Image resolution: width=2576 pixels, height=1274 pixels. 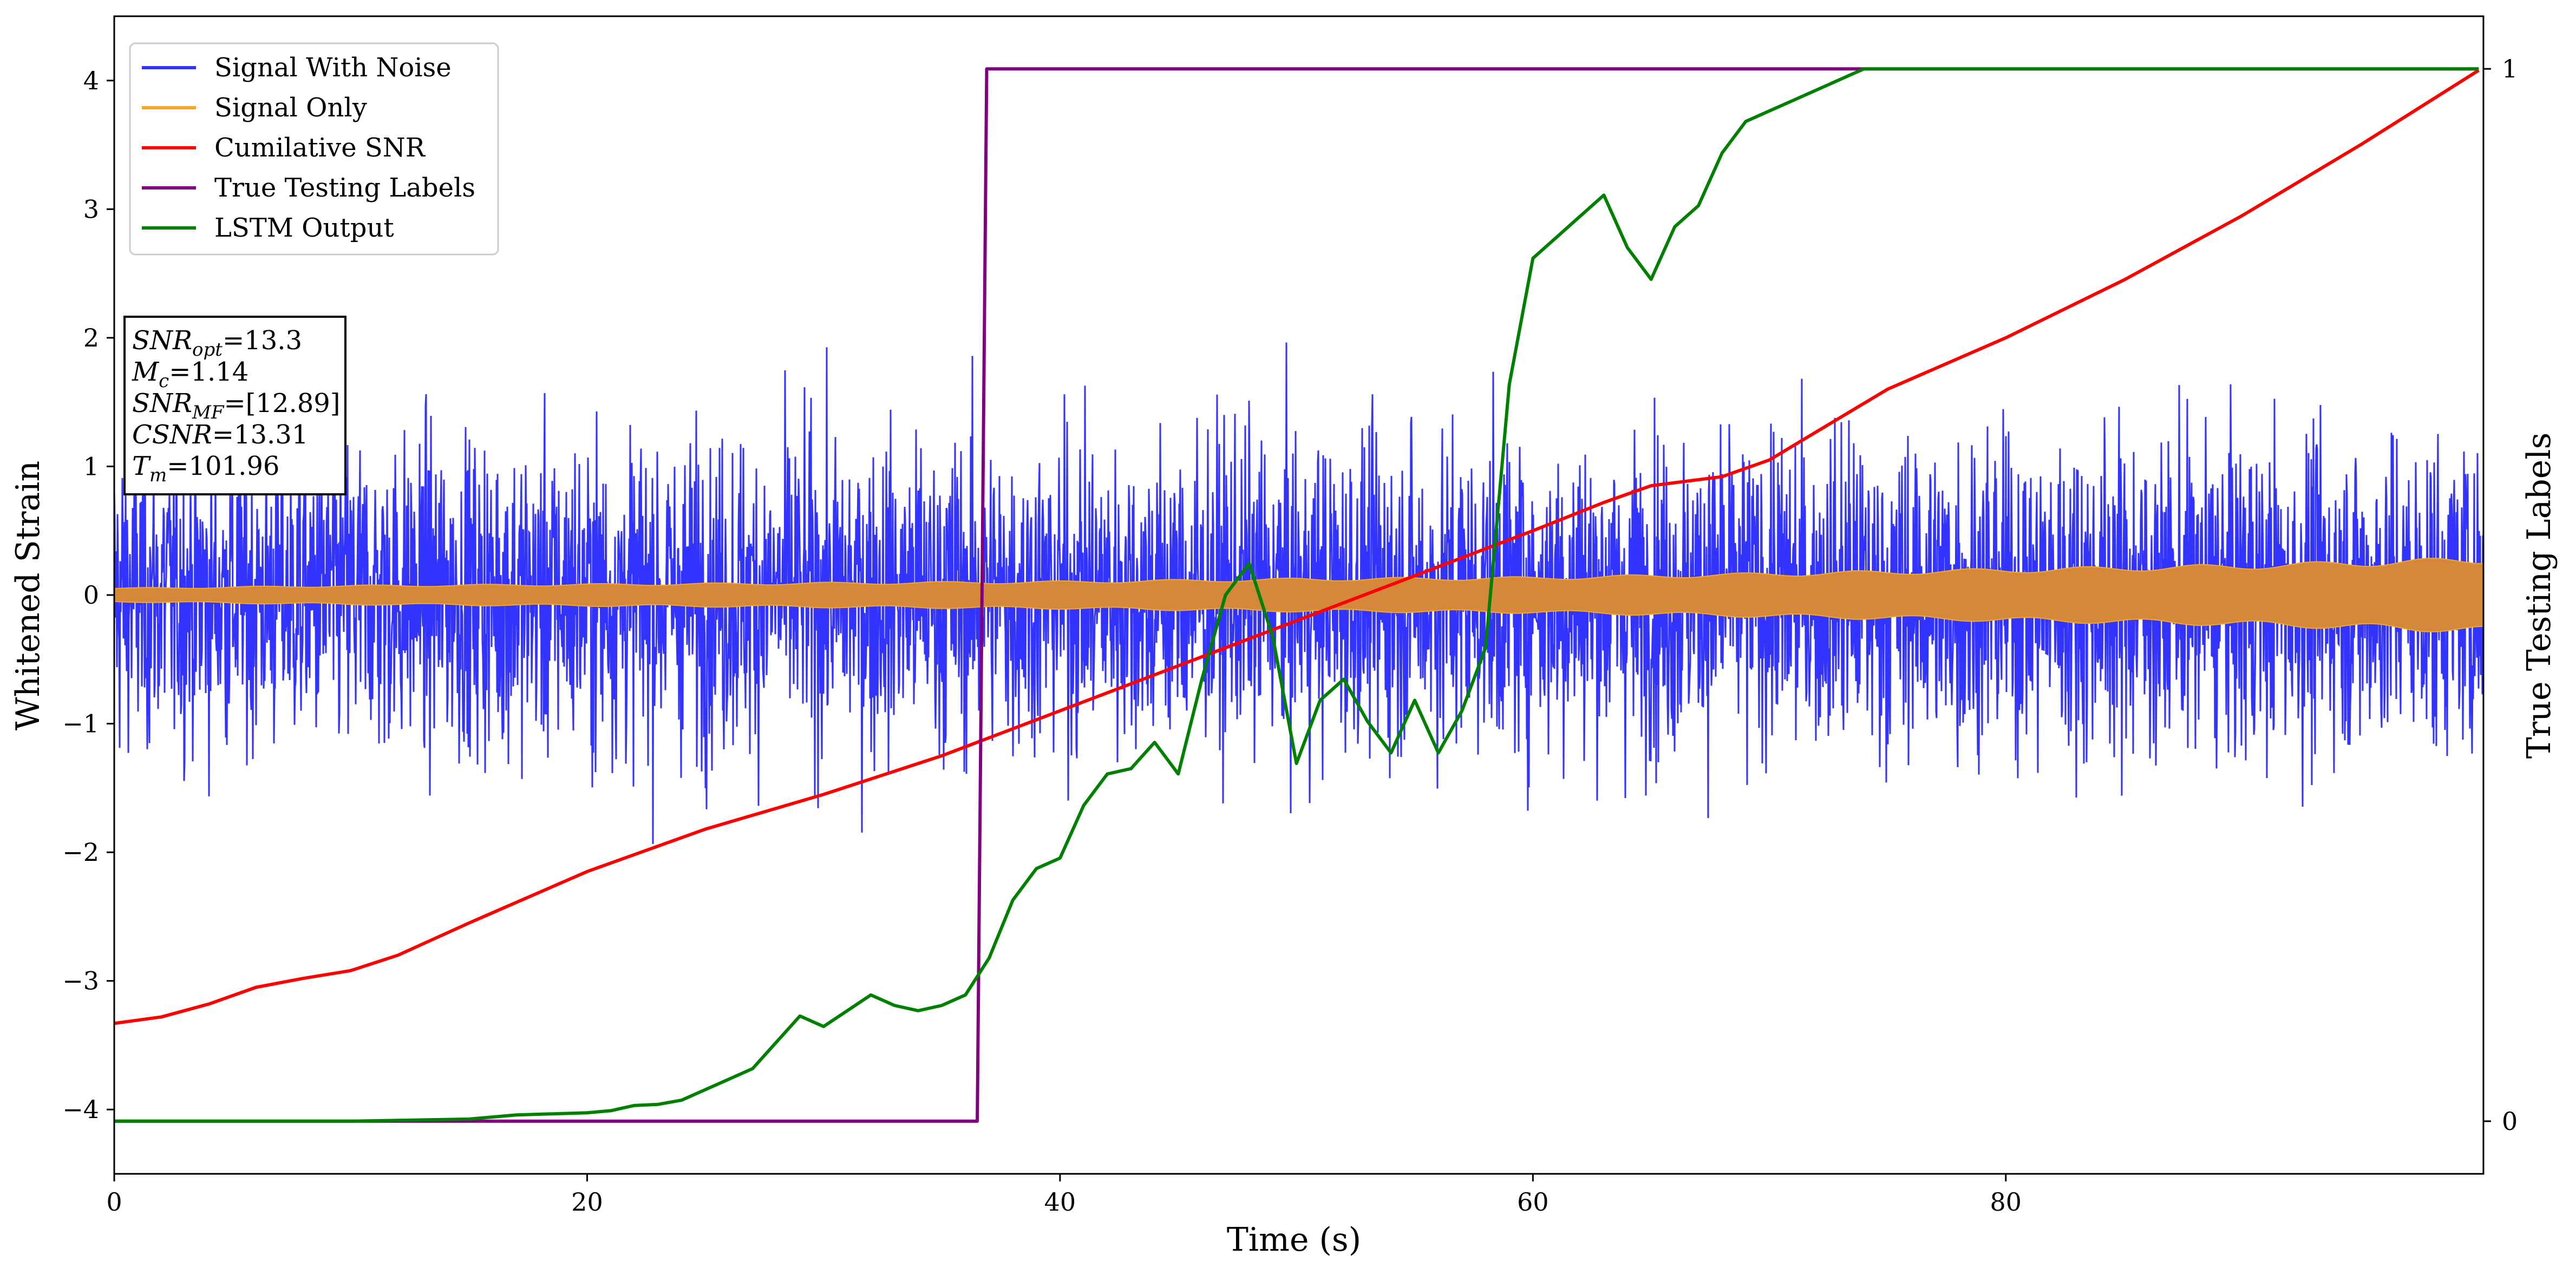 I want to click on y2-tick-label: 1, so click(x=2510, y=68).